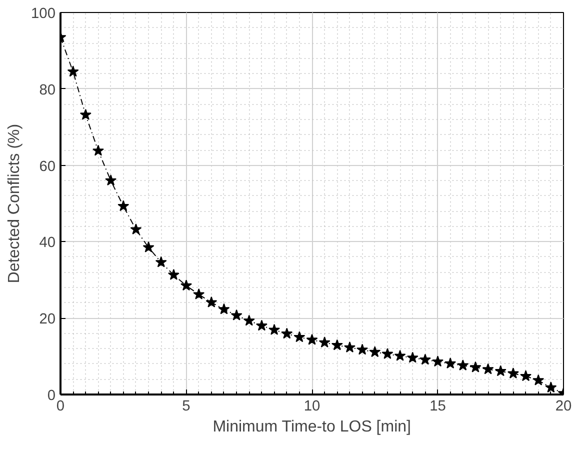 The width and height of the screenshot is (577, 449). What do you see at coordinates (312, 406) in the screenshot?
I see `x-tick-label: 10` at bounding box center [312, 406].